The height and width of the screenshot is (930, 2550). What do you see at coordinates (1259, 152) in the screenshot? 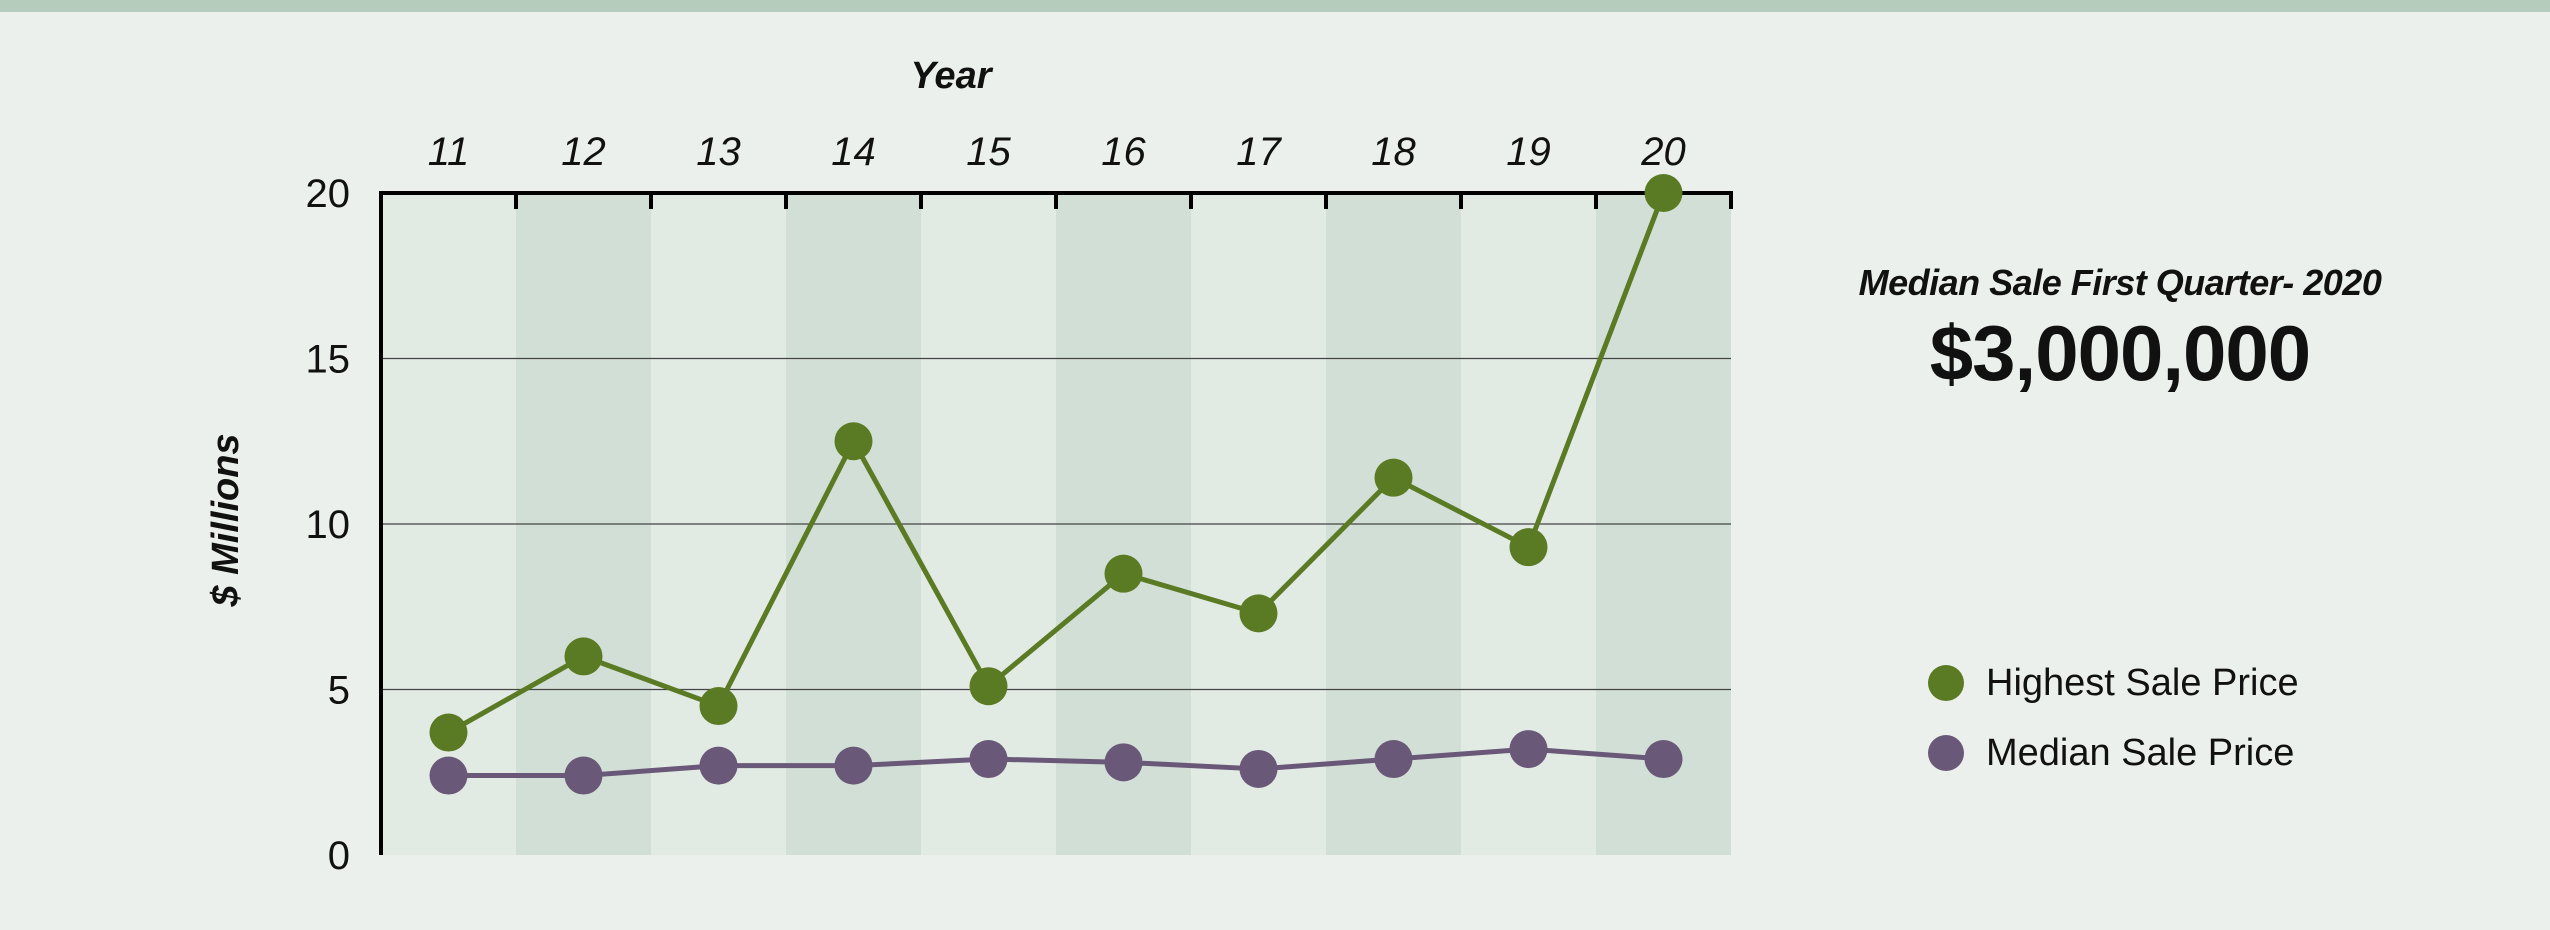
I see `x-tick-label: 17` at bounding box center [1259, 152].